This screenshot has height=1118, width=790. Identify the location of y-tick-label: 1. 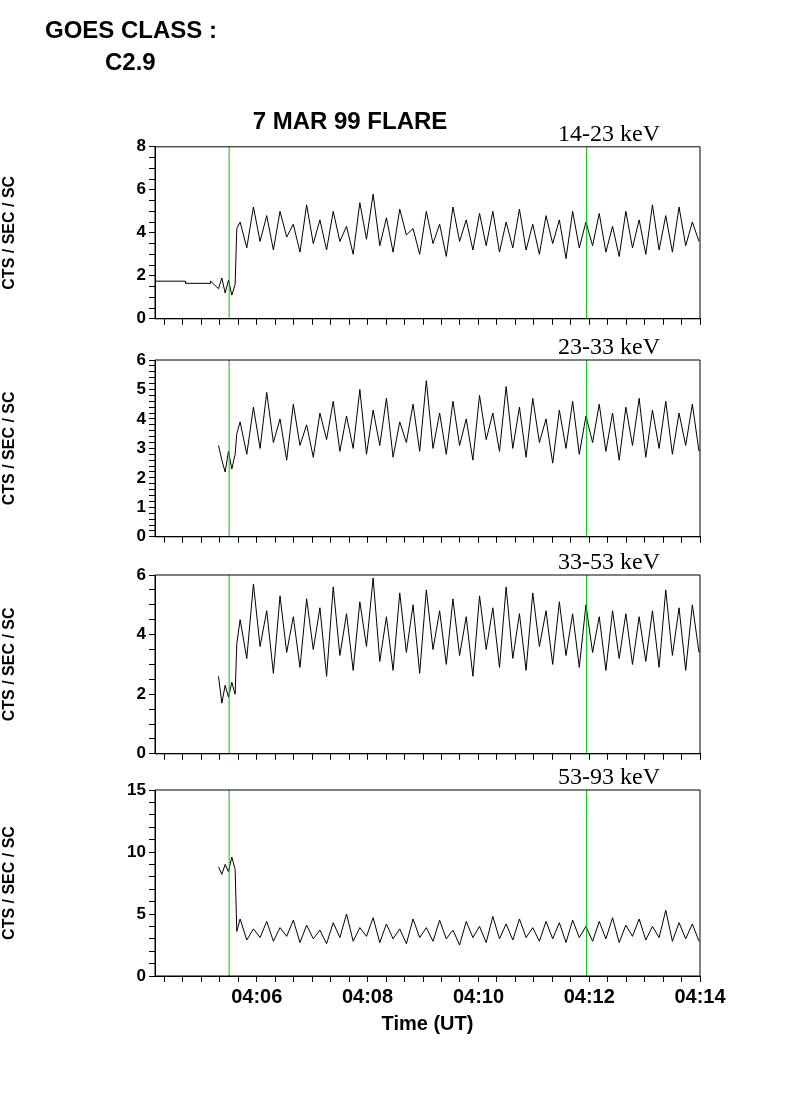
(141, 507).